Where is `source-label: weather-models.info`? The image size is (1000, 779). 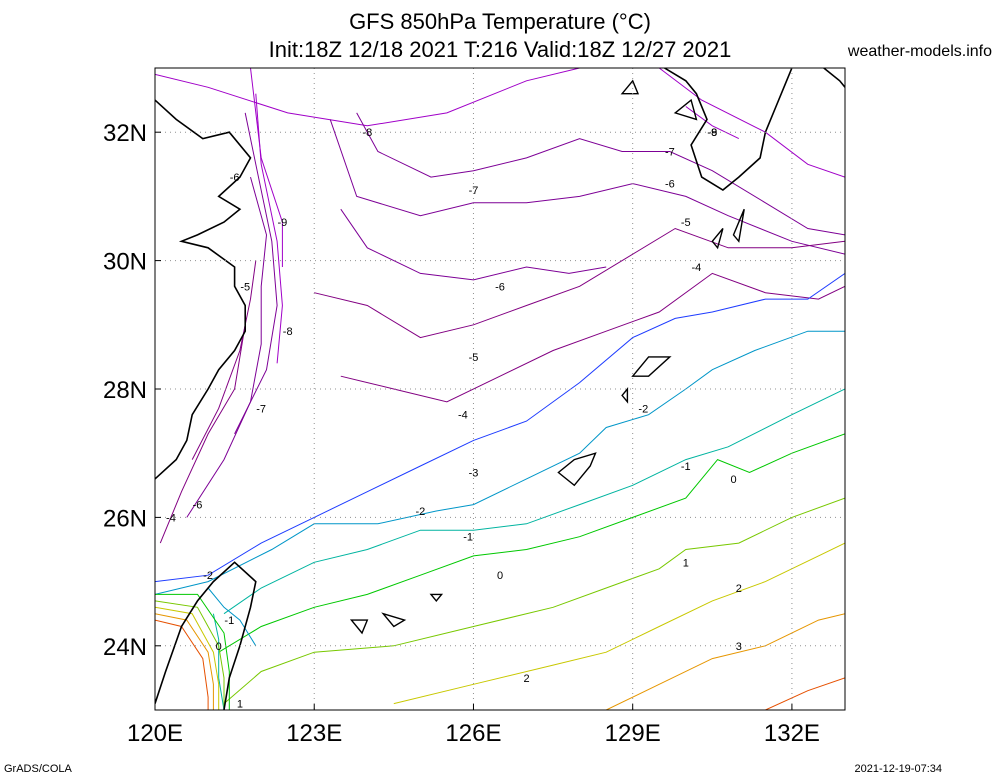
source-label: weather-models.info is located at coordinates (919, 51).